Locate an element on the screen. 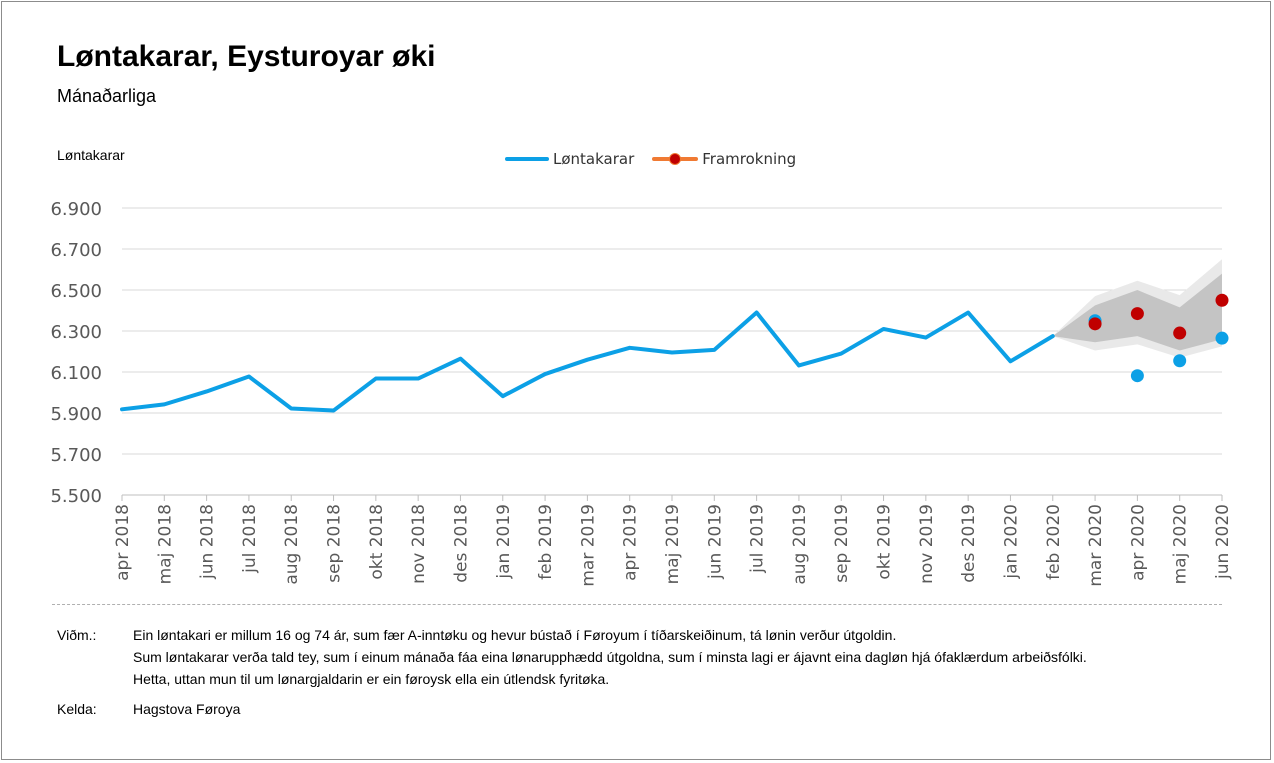 The image size is (1274, 763). y-axis-ticks: 6.900 6.700 6.500 6.300 6.100 5.900 5.700 5.500 is located at coordinates (76, 353).